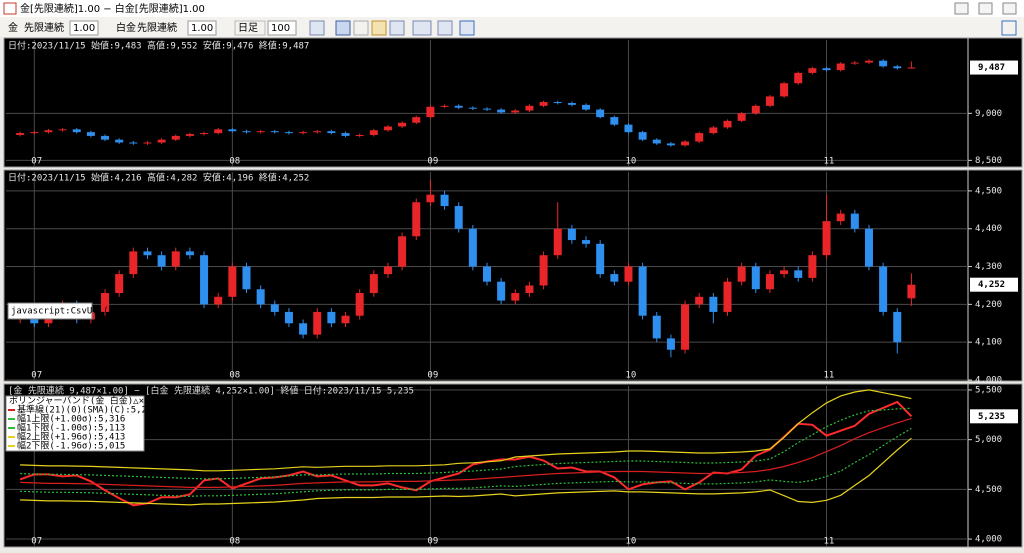 This screenshot has width=1024, height=553. What do you see at coordinates (988, 540) in the screenshot?
I see `y-tick-label: 4,000` at bounding box center [988, 540].